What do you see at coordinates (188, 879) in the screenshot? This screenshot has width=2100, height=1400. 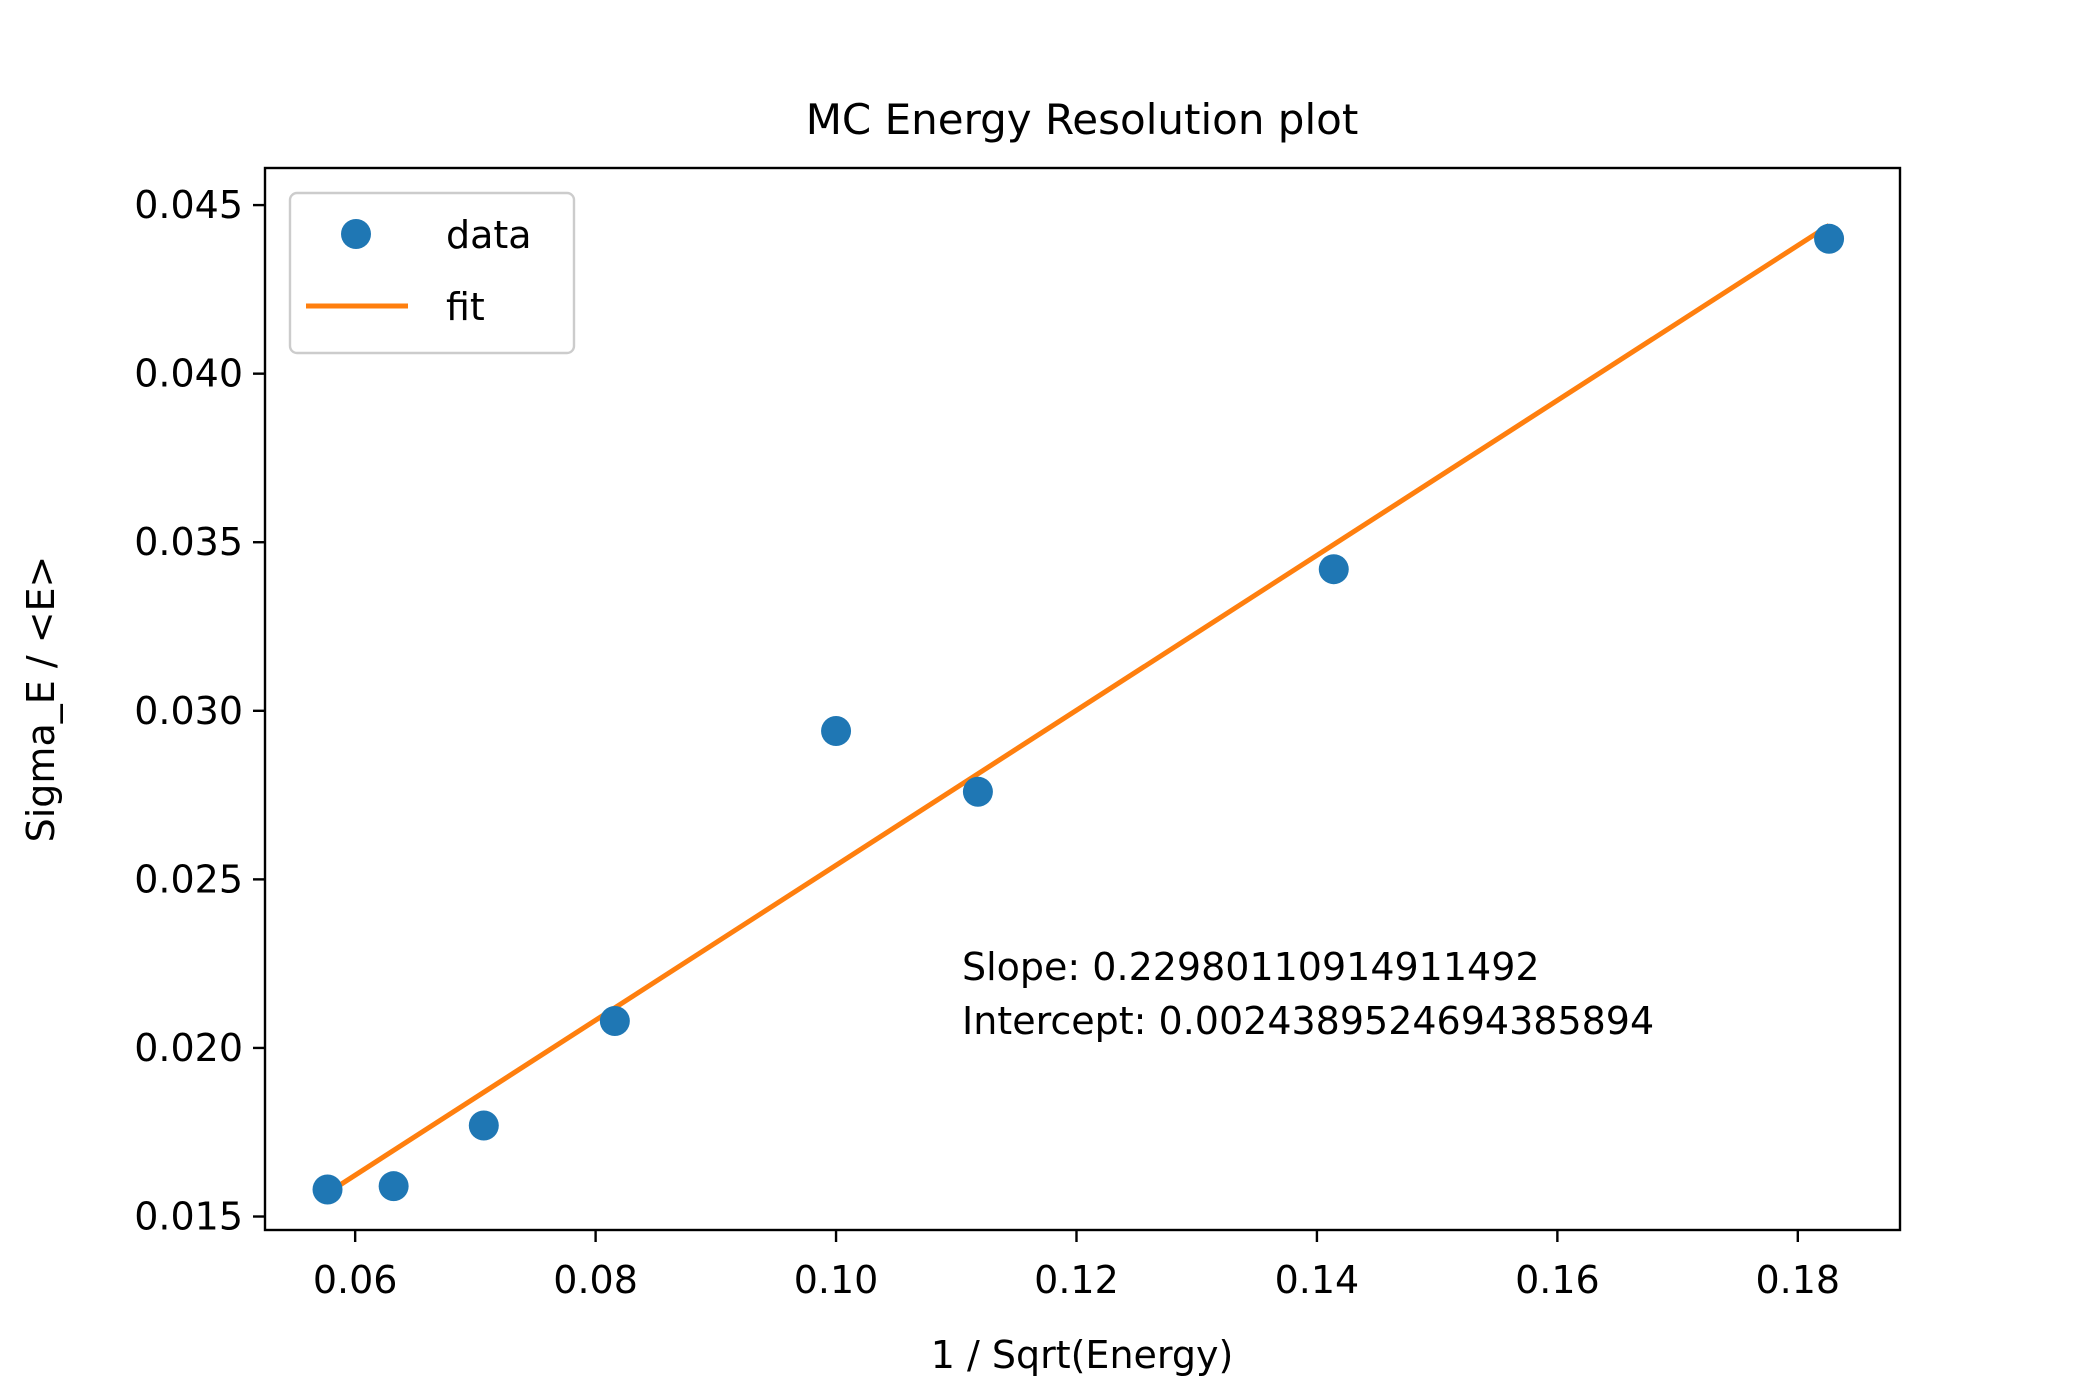 I see `y-tick-label: 0.025` at bounding box center [188, 879].